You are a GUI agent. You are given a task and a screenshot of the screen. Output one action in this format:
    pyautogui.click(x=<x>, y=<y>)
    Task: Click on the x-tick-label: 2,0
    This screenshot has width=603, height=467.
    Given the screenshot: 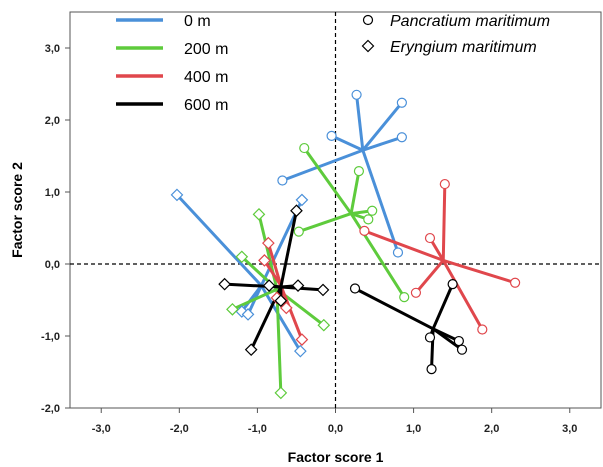 What is the action you would take?
    pyautogui.click(x=491, y=429)
    